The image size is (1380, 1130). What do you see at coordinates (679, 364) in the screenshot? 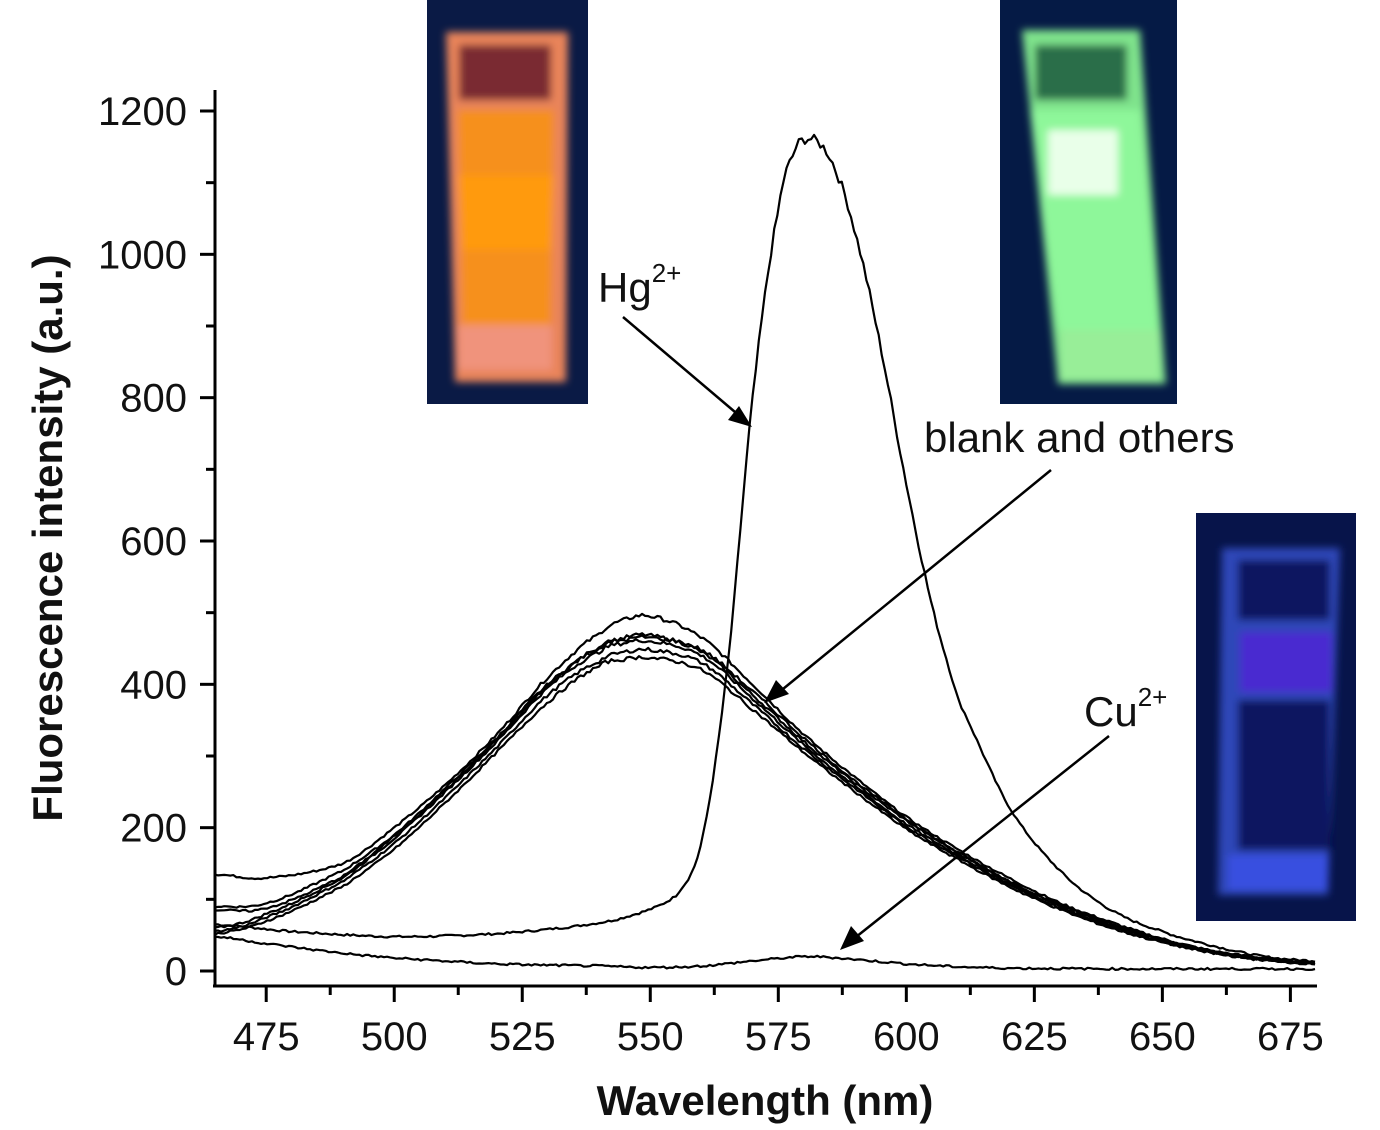
I see `annotation-hg-arrow` at bounding box center [679, 364].